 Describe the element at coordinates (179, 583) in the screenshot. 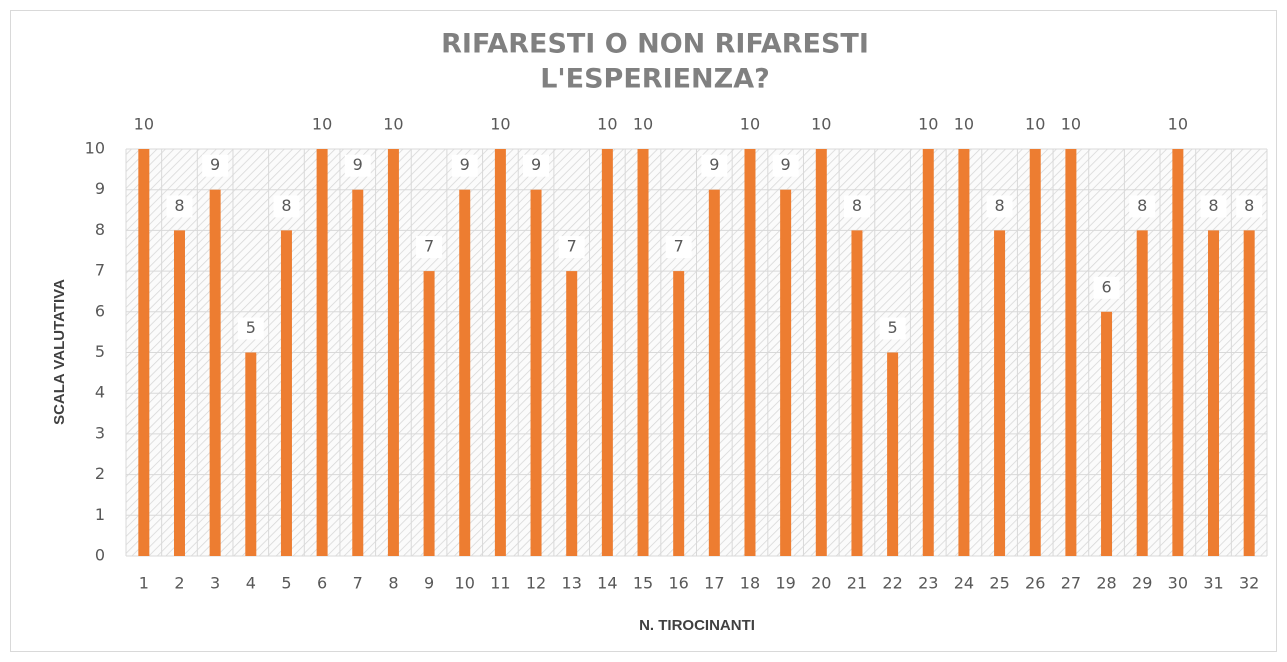

I see `x-tick-label: 2` at that location.